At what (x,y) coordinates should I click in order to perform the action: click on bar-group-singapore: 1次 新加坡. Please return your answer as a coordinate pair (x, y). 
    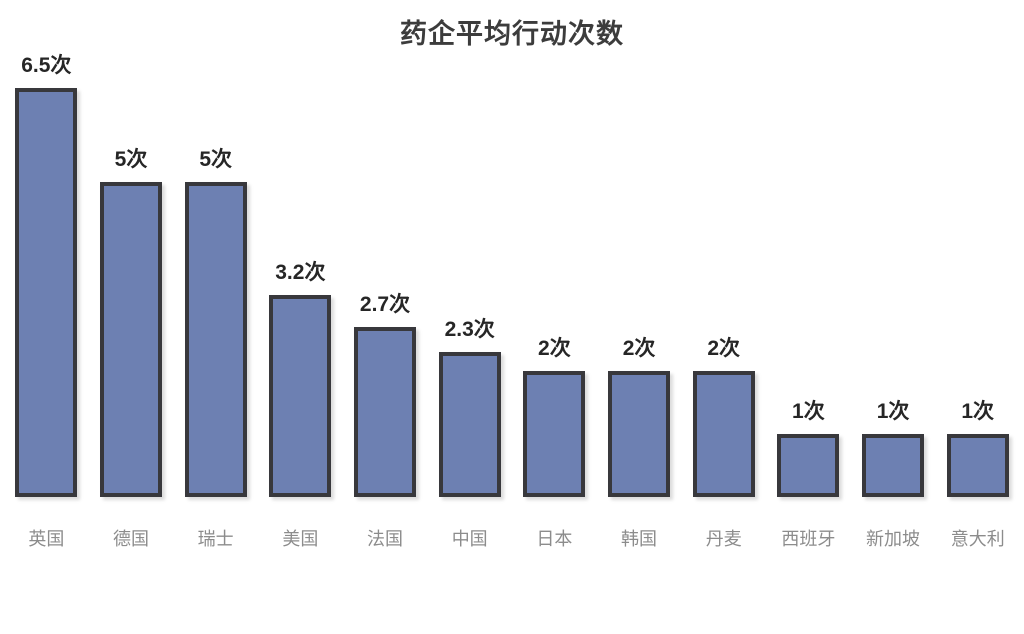
    Looking at the image, I should click on (893, 472).